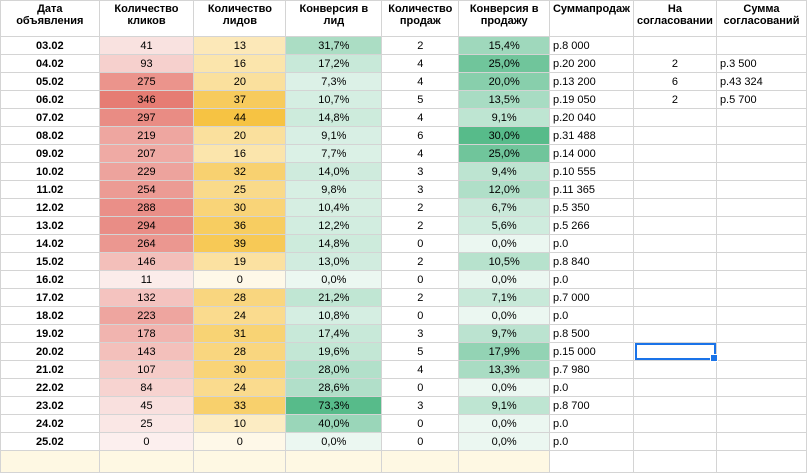 Image resolution: width=807 pixels, height=473 pixels. I want to click on cell-conv-sale: 12,0%, so click(504, 189).